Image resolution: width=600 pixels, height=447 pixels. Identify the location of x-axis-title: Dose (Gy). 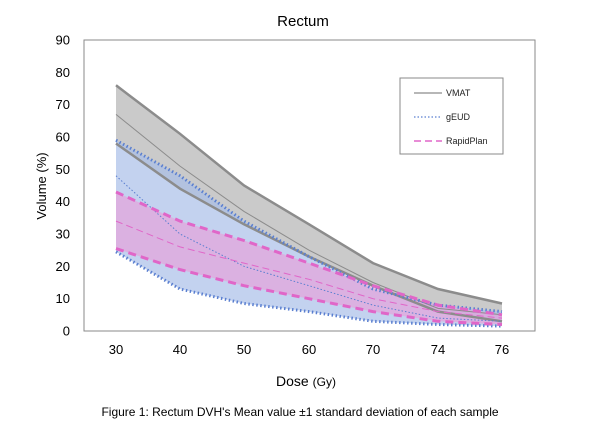
(306, 381).